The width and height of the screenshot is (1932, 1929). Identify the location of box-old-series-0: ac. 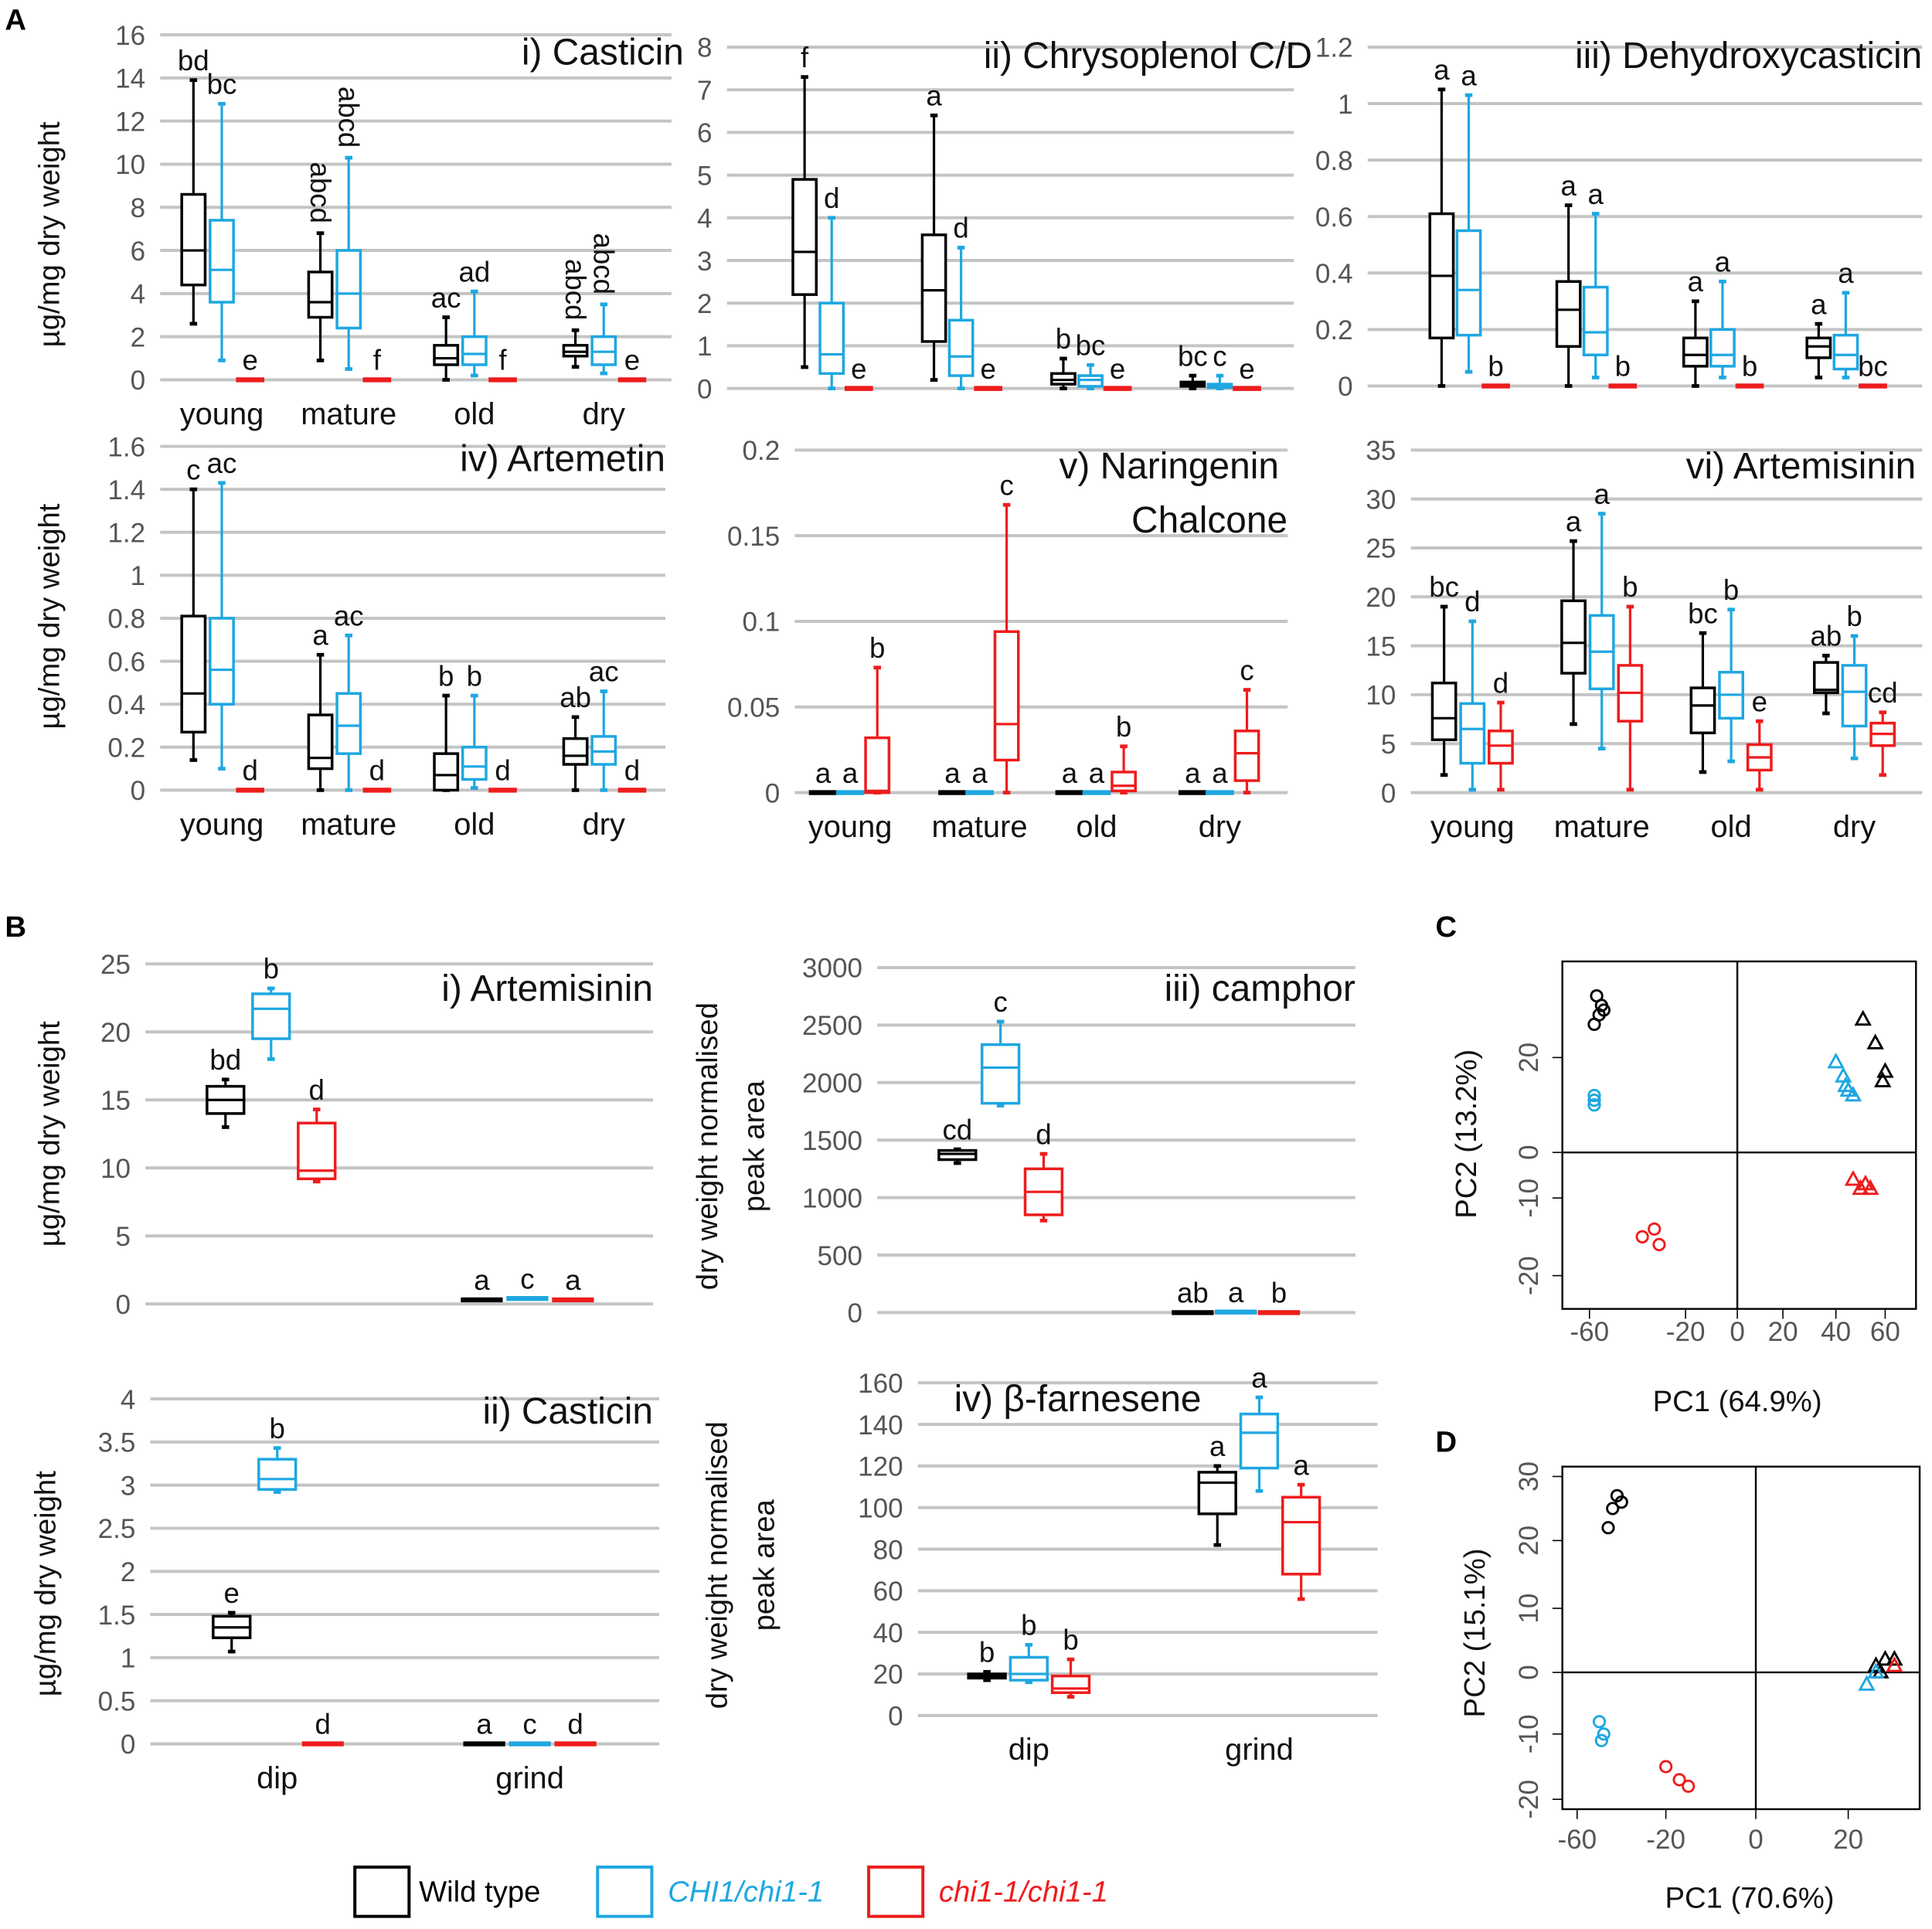
(446, 332).